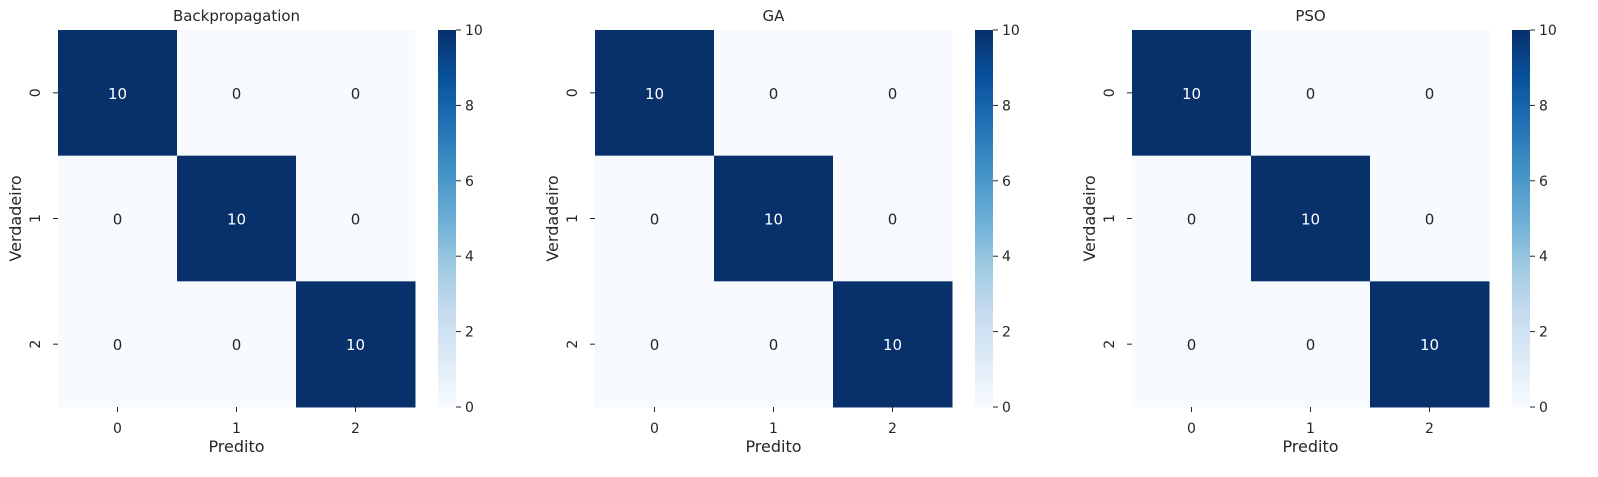 The image size is (1598, 477). Describe the element at coordinates (774, 16) in the screenshot. I see `chart-title: GA` at that location.